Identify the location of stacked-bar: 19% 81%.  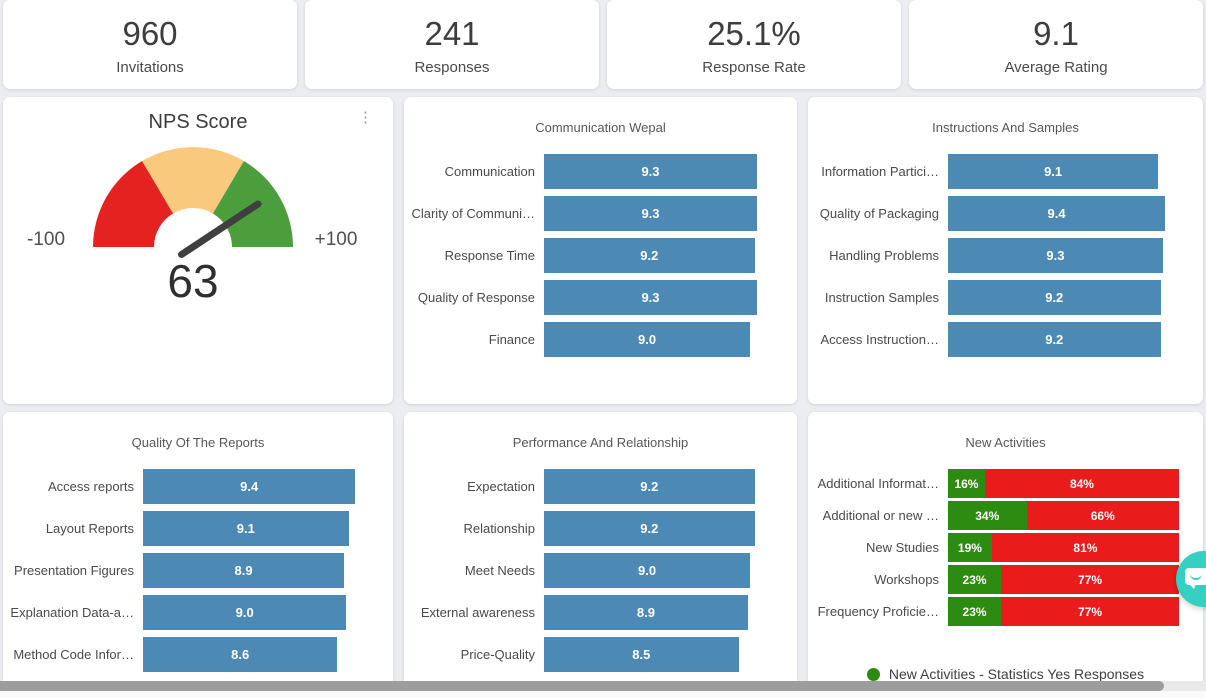
(1063, 547).